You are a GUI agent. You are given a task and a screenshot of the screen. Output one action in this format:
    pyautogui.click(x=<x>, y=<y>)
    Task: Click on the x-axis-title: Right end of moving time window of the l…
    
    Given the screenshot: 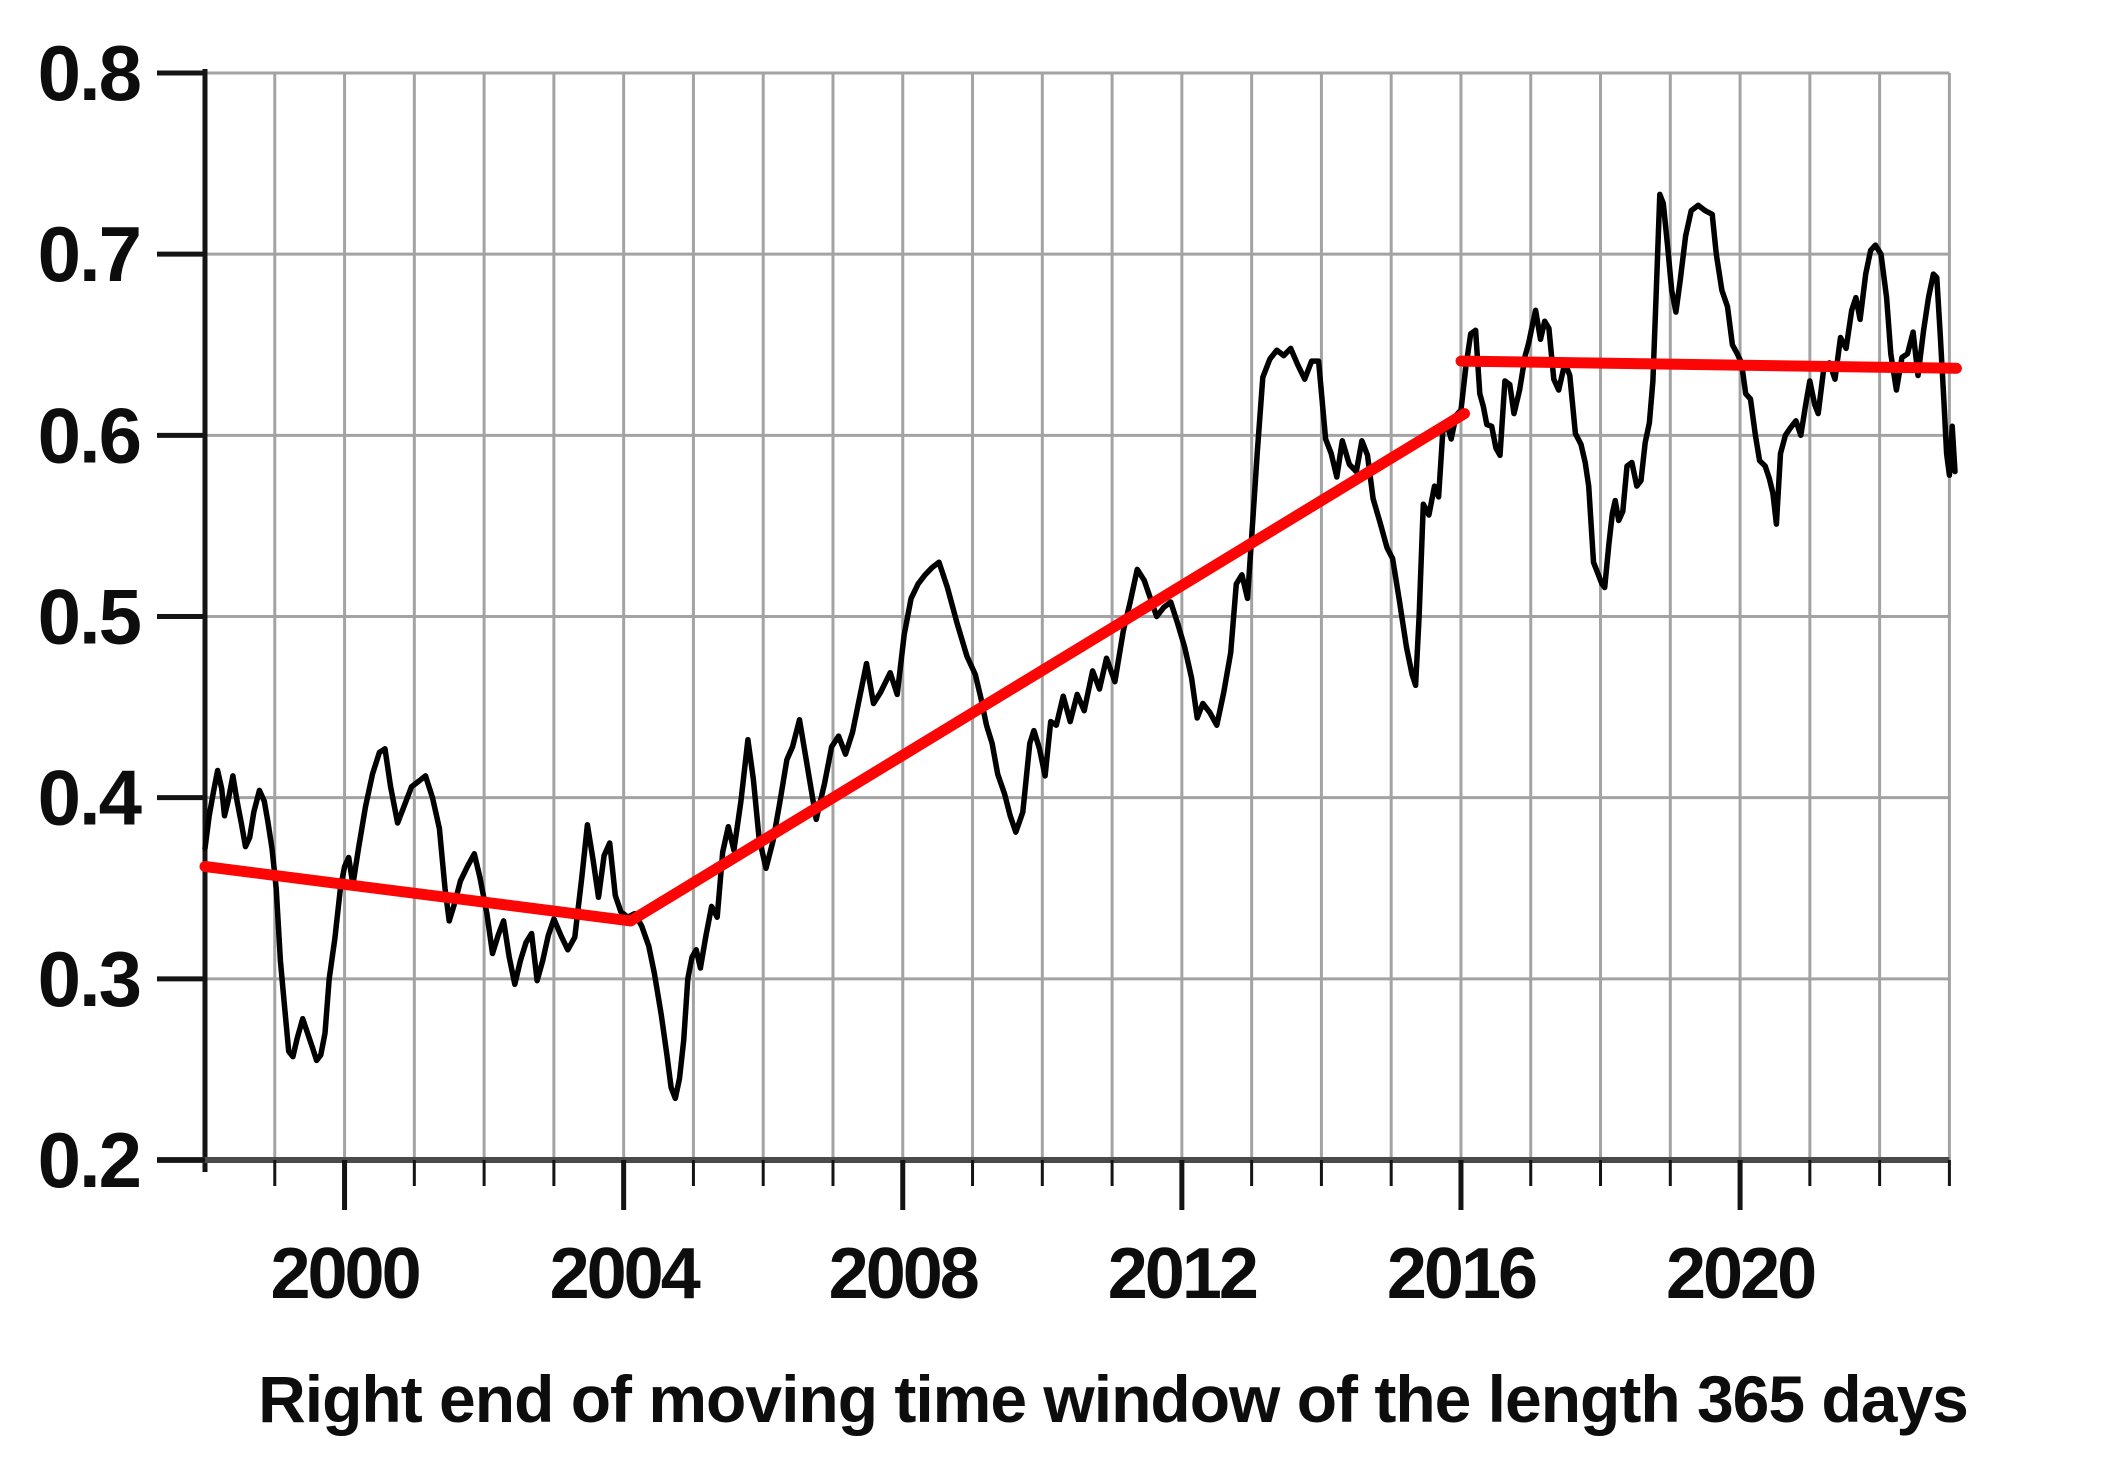 What is the action you would take?
    pyautogui.click(x=1113, y=1399)
    